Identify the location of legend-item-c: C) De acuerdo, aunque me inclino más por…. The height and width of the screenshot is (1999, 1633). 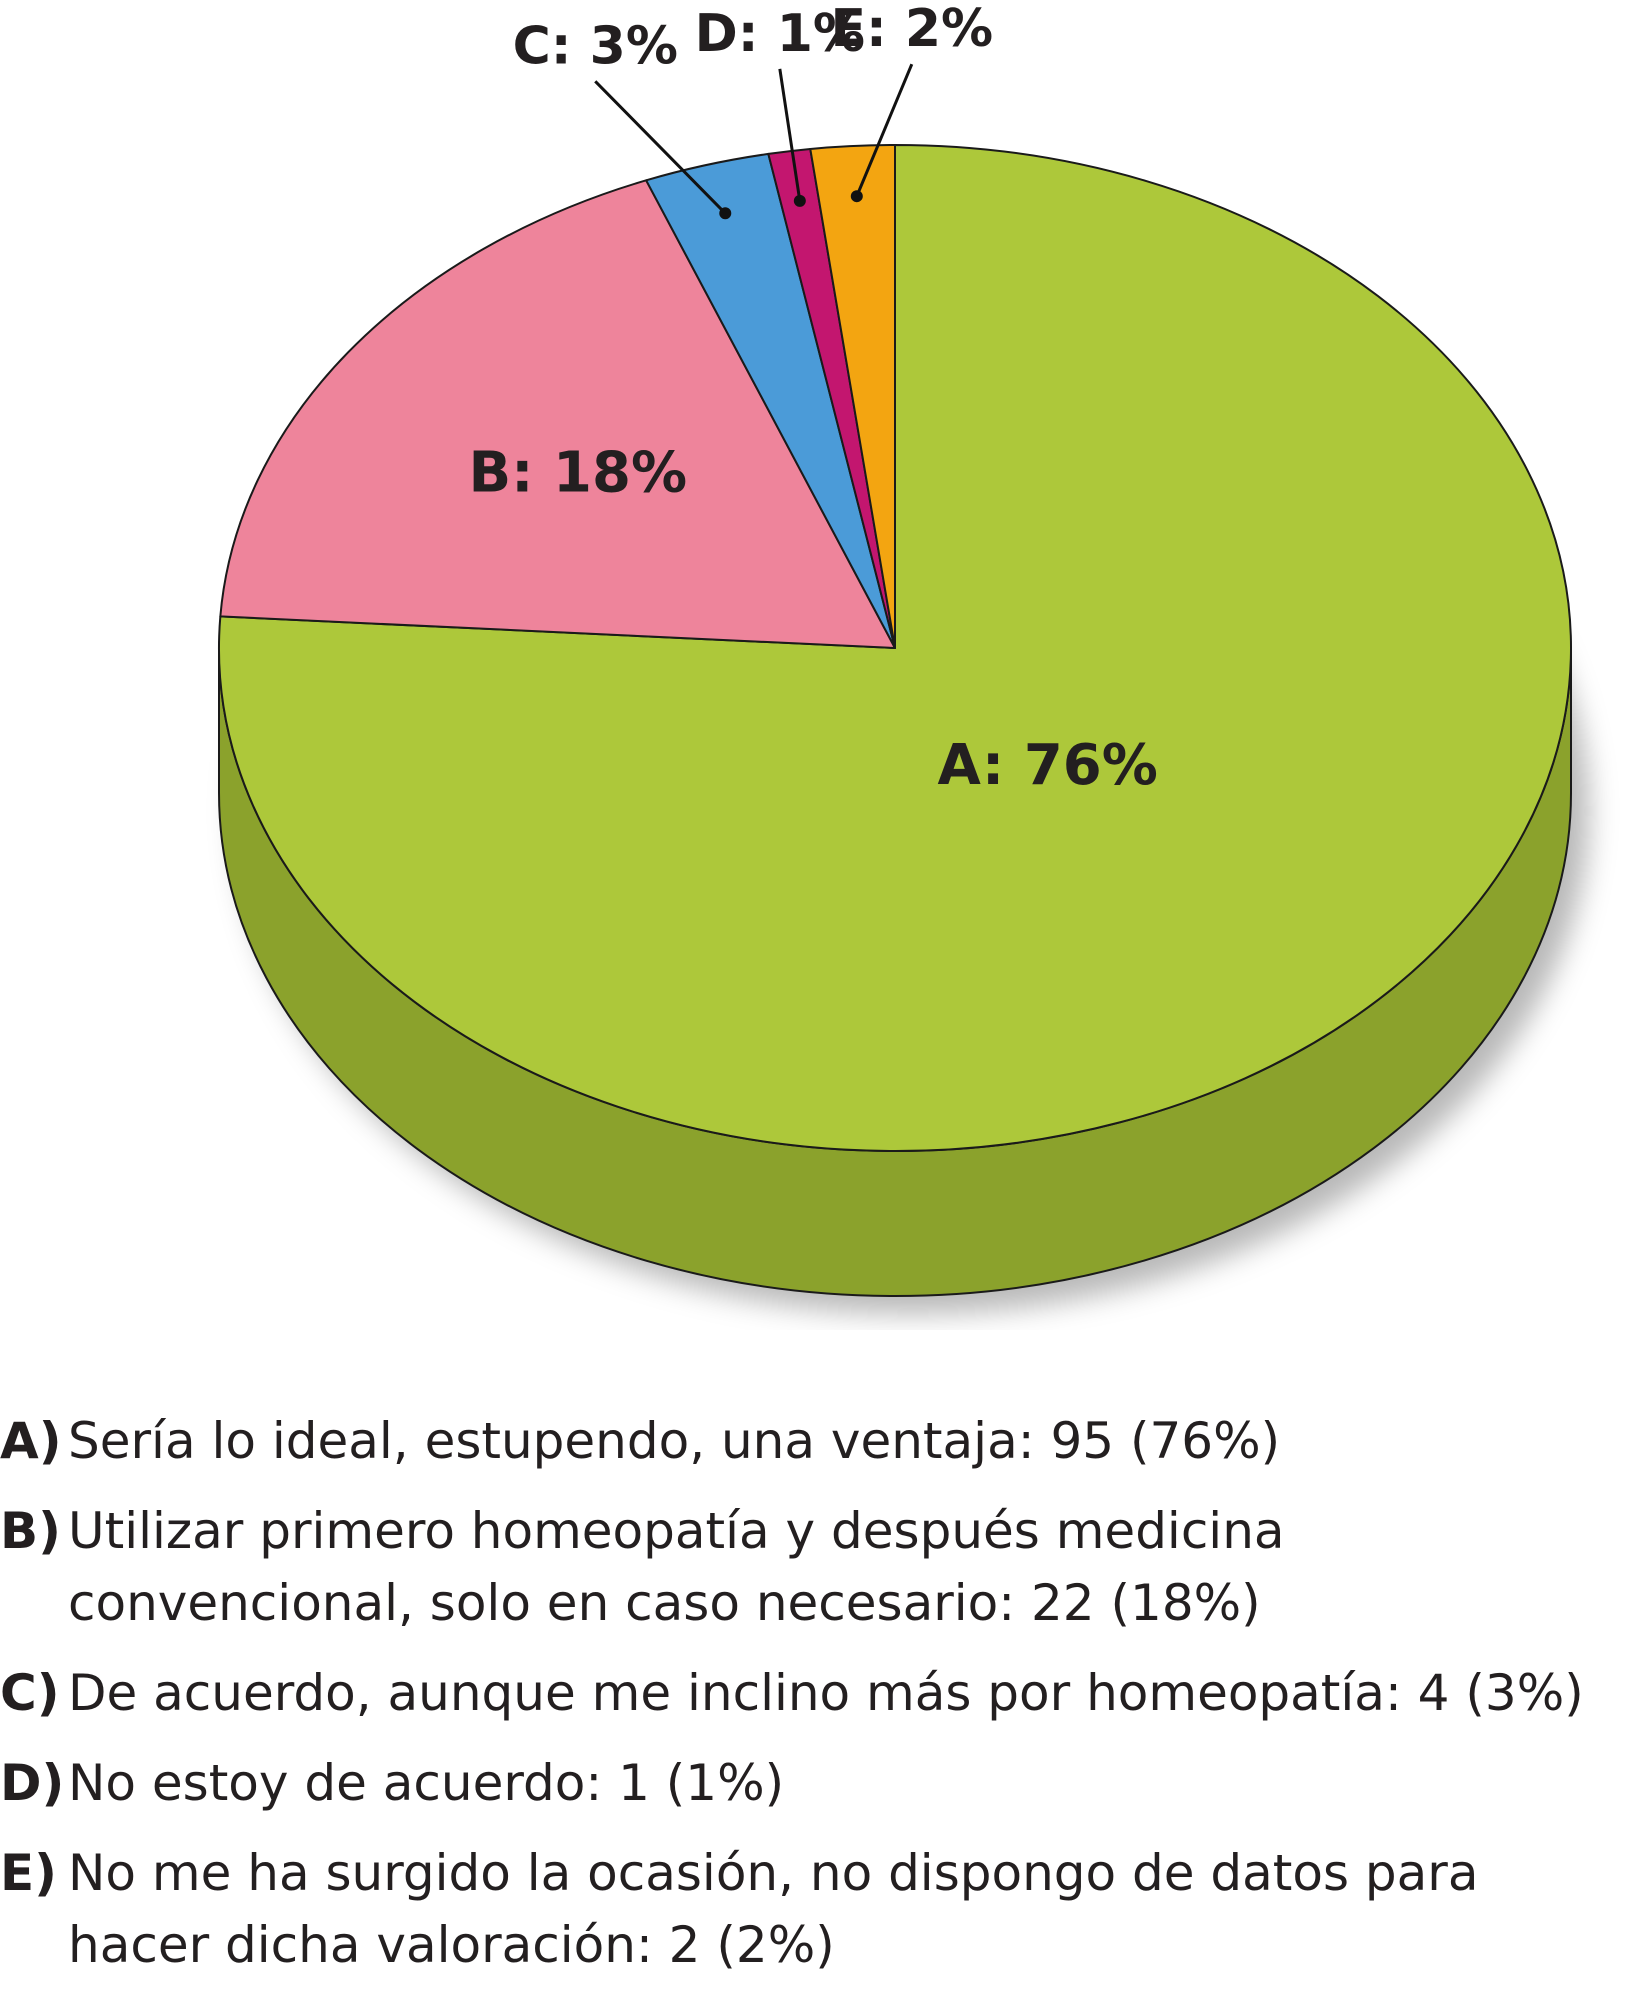
(810, 1693).